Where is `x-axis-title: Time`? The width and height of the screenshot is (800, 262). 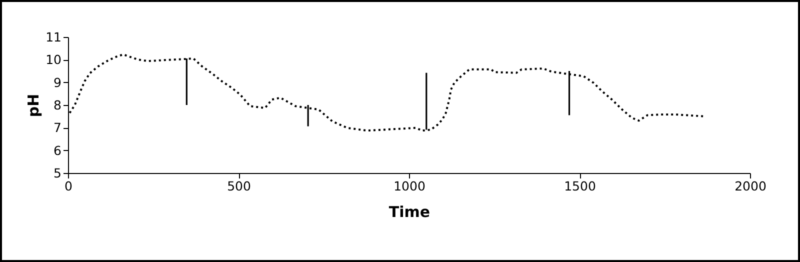
x-axis-title: Time is located at coordinates (409, 212).